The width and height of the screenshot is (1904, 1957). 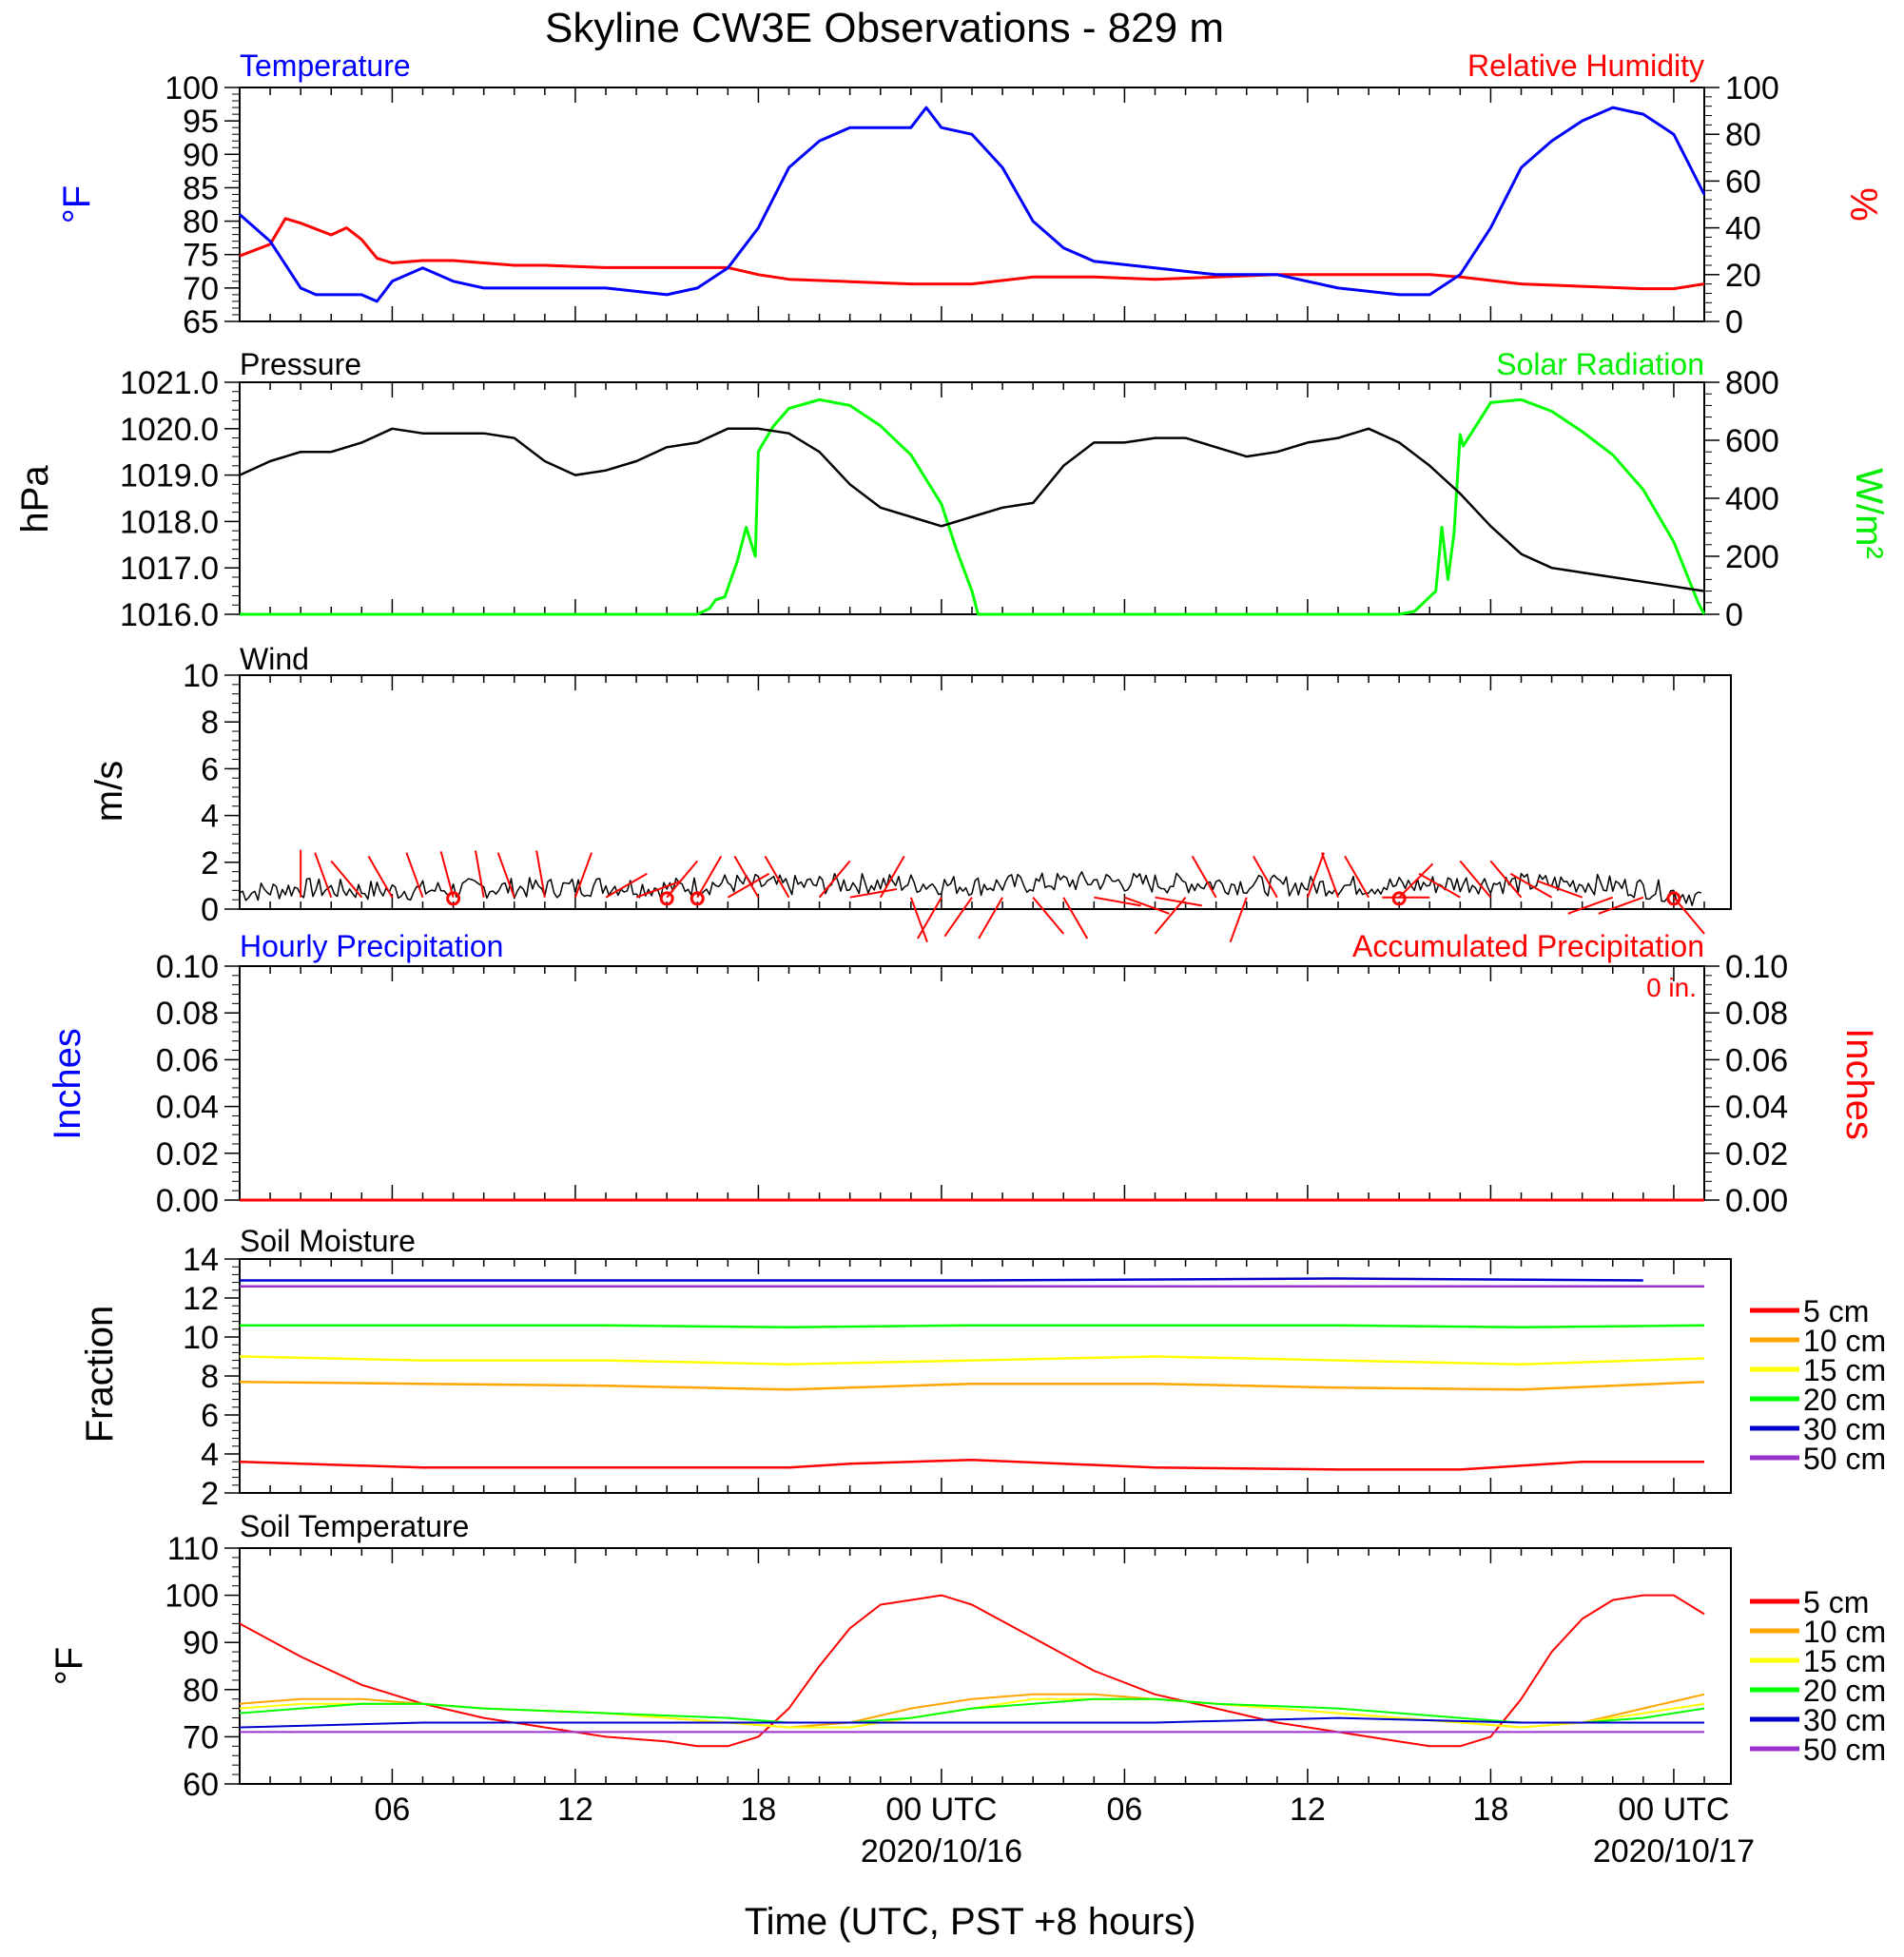 I want to click on precip-frame, so click(x=972, y=1083).